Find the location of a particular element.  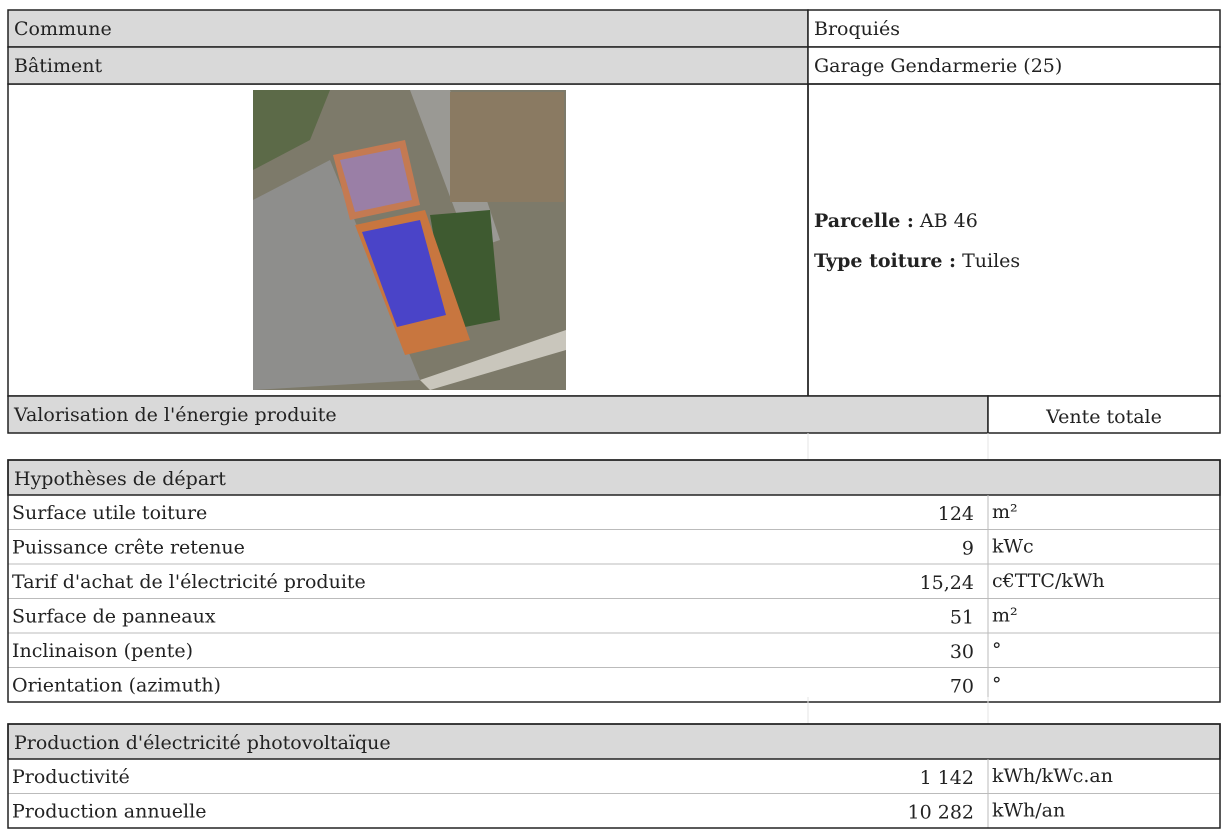

detail-label: Type toiture : is located at coordinates (885, 261).